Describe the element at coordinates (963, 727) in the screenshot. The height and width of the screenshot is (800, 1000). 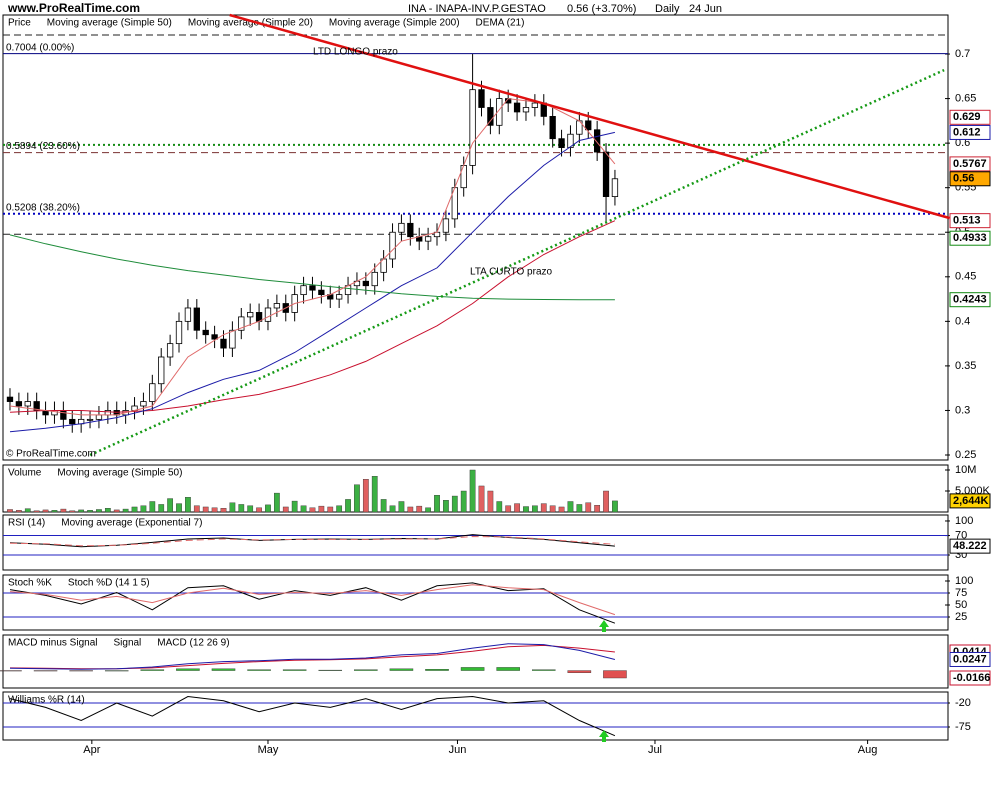
I see `y-tick-label: -75` at that location.